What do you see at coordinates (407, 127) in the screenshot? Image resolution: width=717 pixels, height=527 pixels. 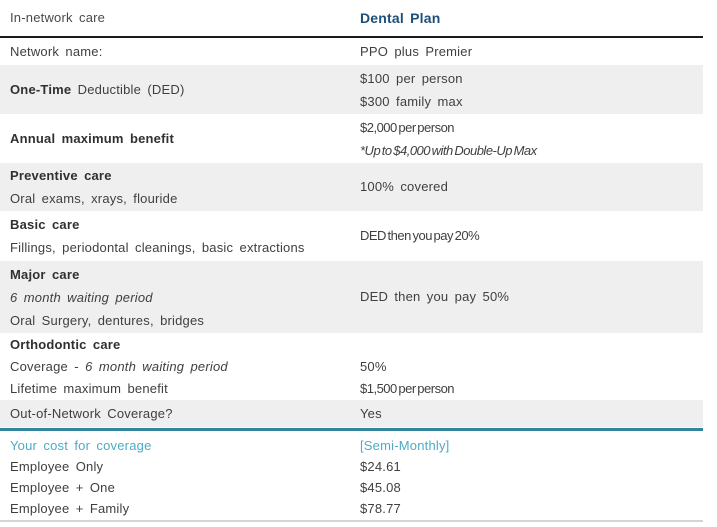 I see `annual-max-per-person: $2,000 per person` at bounding box center [407, 127].